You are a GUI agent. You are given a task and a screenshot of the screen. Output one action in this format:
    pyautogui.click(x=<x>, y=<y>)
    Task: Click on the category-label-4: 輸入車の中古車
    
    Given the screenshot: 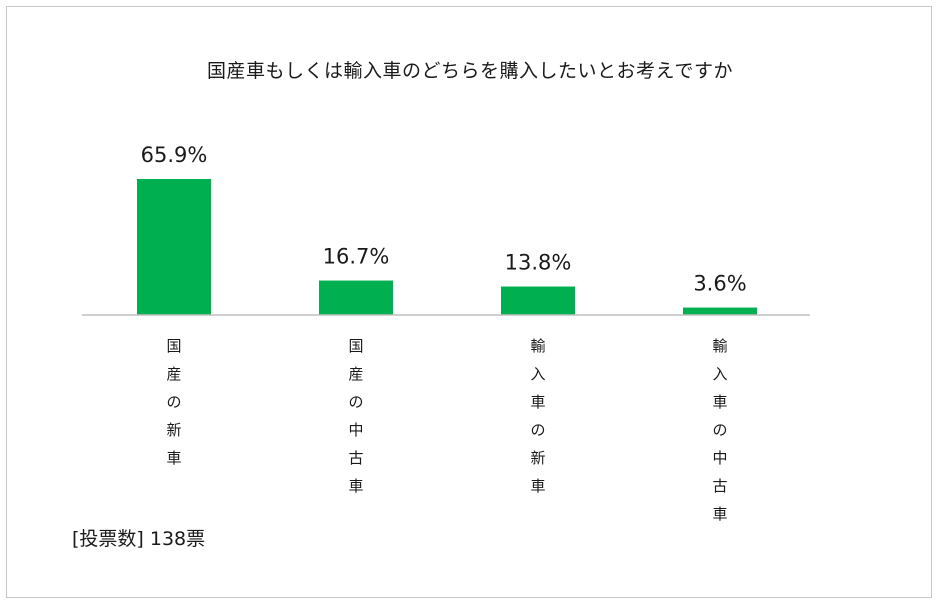 What is the action you would take?
    pyautogui.click(x=719, y=430)
    